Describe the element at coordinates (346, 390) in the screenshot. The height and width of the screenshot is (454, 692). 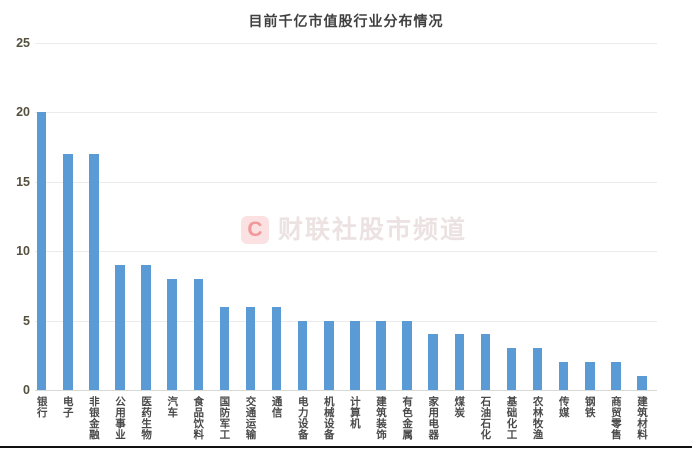
I see `x-axis-line` at that location.